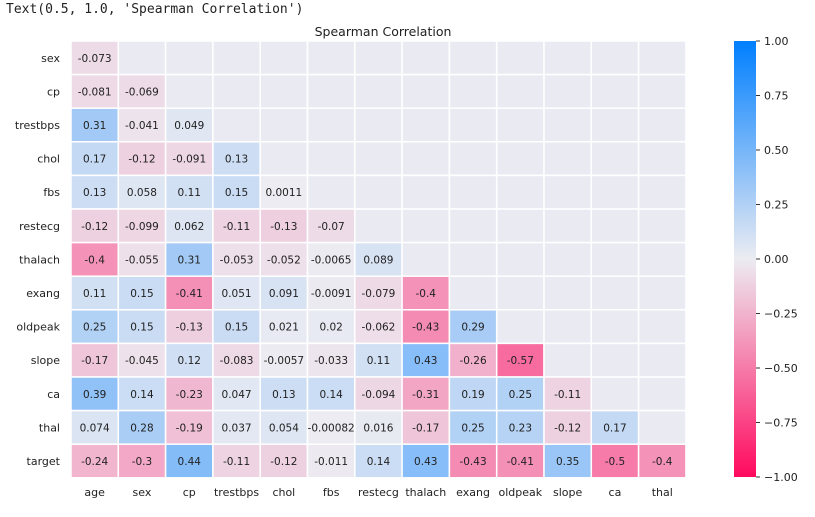 Image resolution: width=815 pixels, height=517 pixels. I want to click on cell-value-label: -0.24, so click(94, 462).